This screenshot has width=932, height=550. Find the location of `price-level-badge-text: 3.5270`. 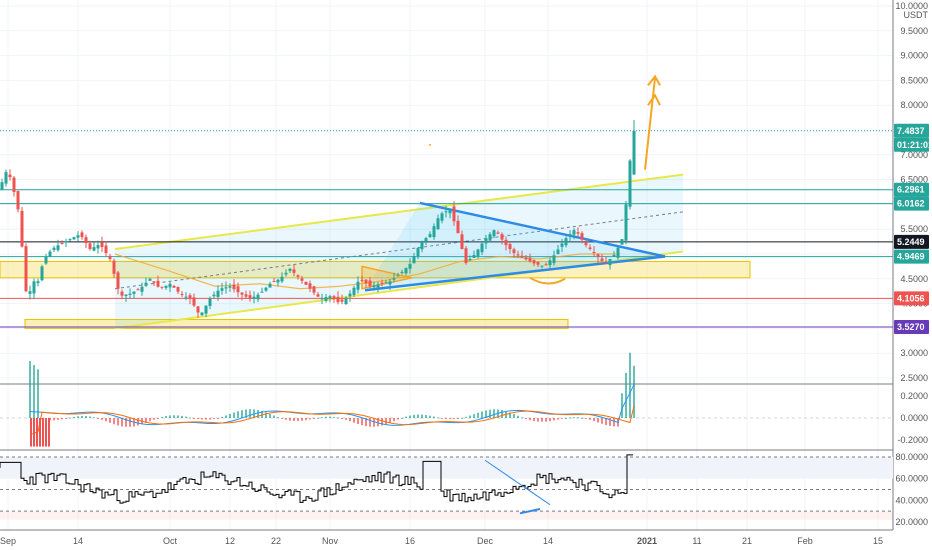

price-level-badge-text: 3.5270 is located at coordinates (911, 327).